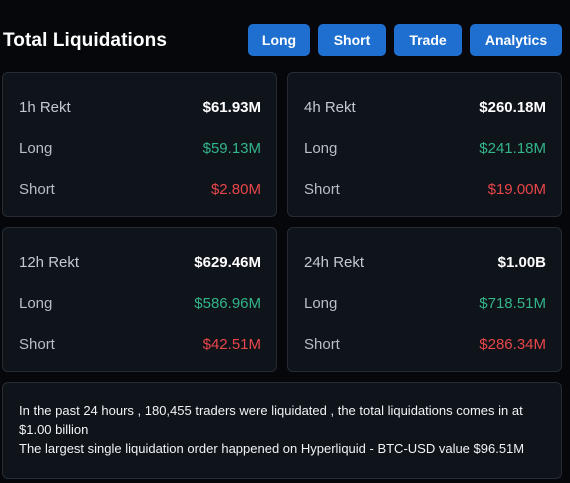 The image size is (570, 483). I want to click on total-value: $260.18M, so click(512, 107).